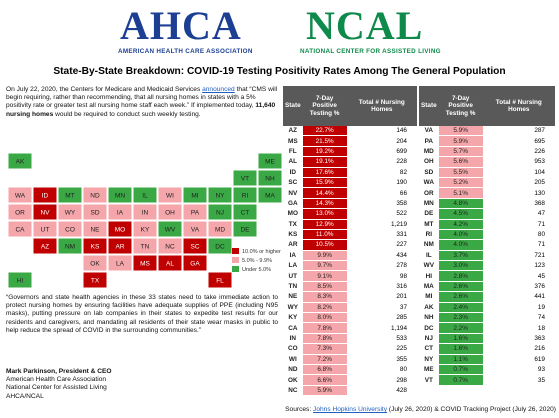 Image resolution: width=559 pixels, height=418 pixels. I want to click on cell: 71, so click(518, 224).